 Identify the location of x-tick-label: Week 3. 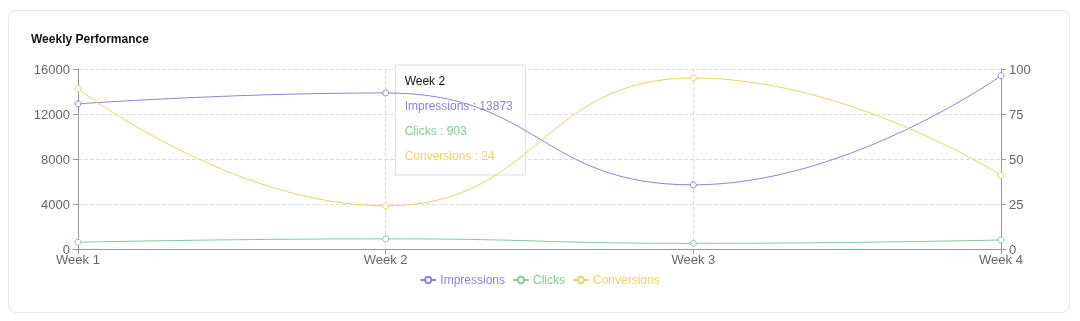
(693, 259).